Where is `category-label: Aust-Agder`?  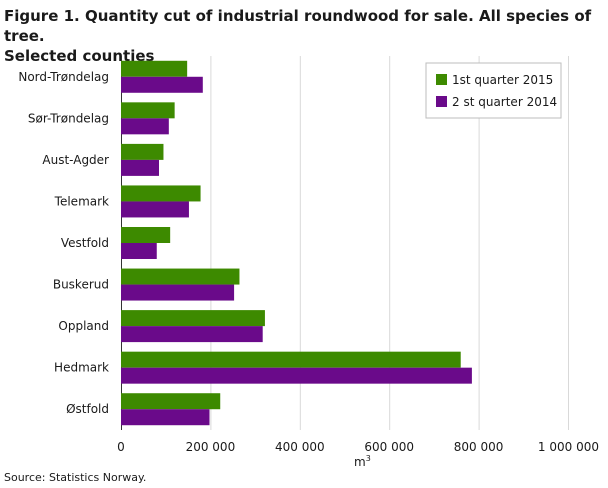
category-label: Aust-Agder is located at coordinates (75, 160).